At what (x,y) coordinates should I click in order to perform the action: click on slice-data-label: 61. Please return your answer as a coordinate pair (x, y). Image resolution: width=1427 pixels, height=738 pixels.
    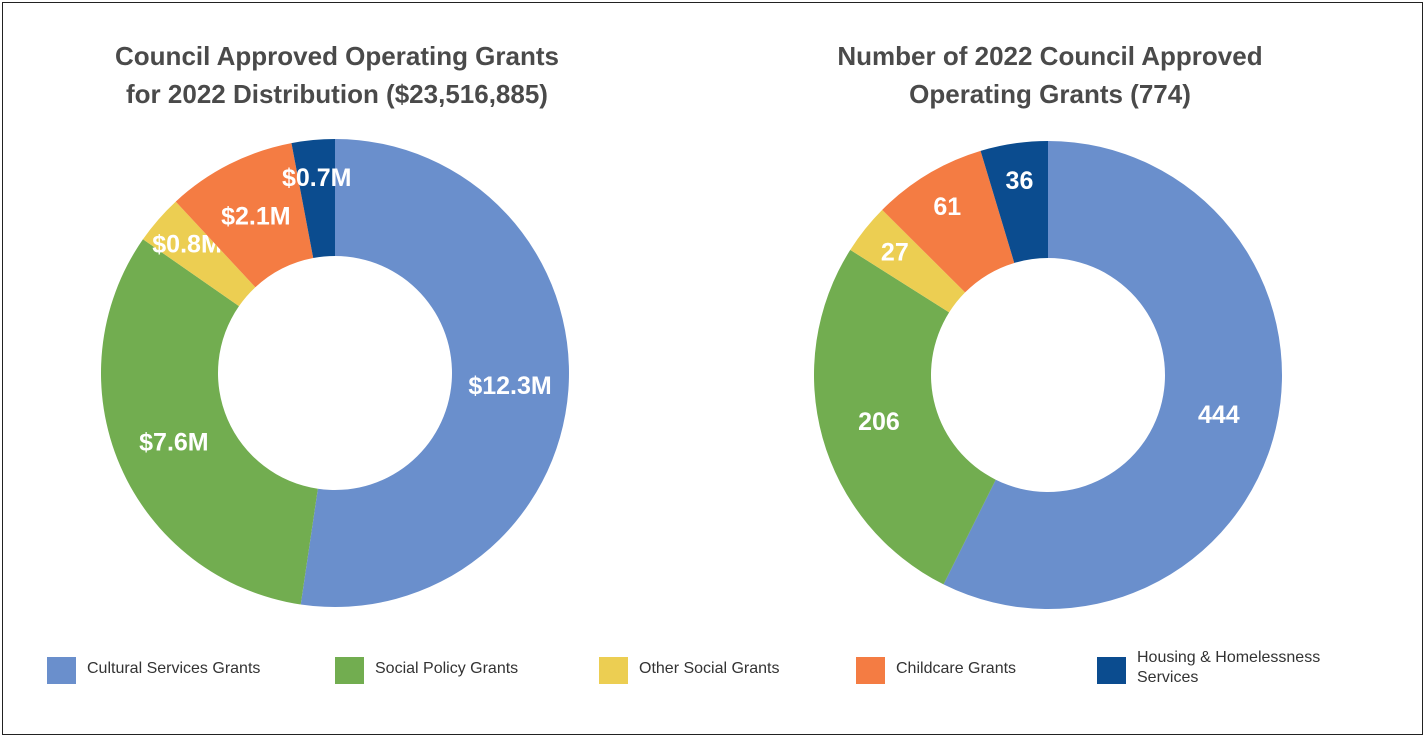
    Looking at the image, I should click on (947, 207).